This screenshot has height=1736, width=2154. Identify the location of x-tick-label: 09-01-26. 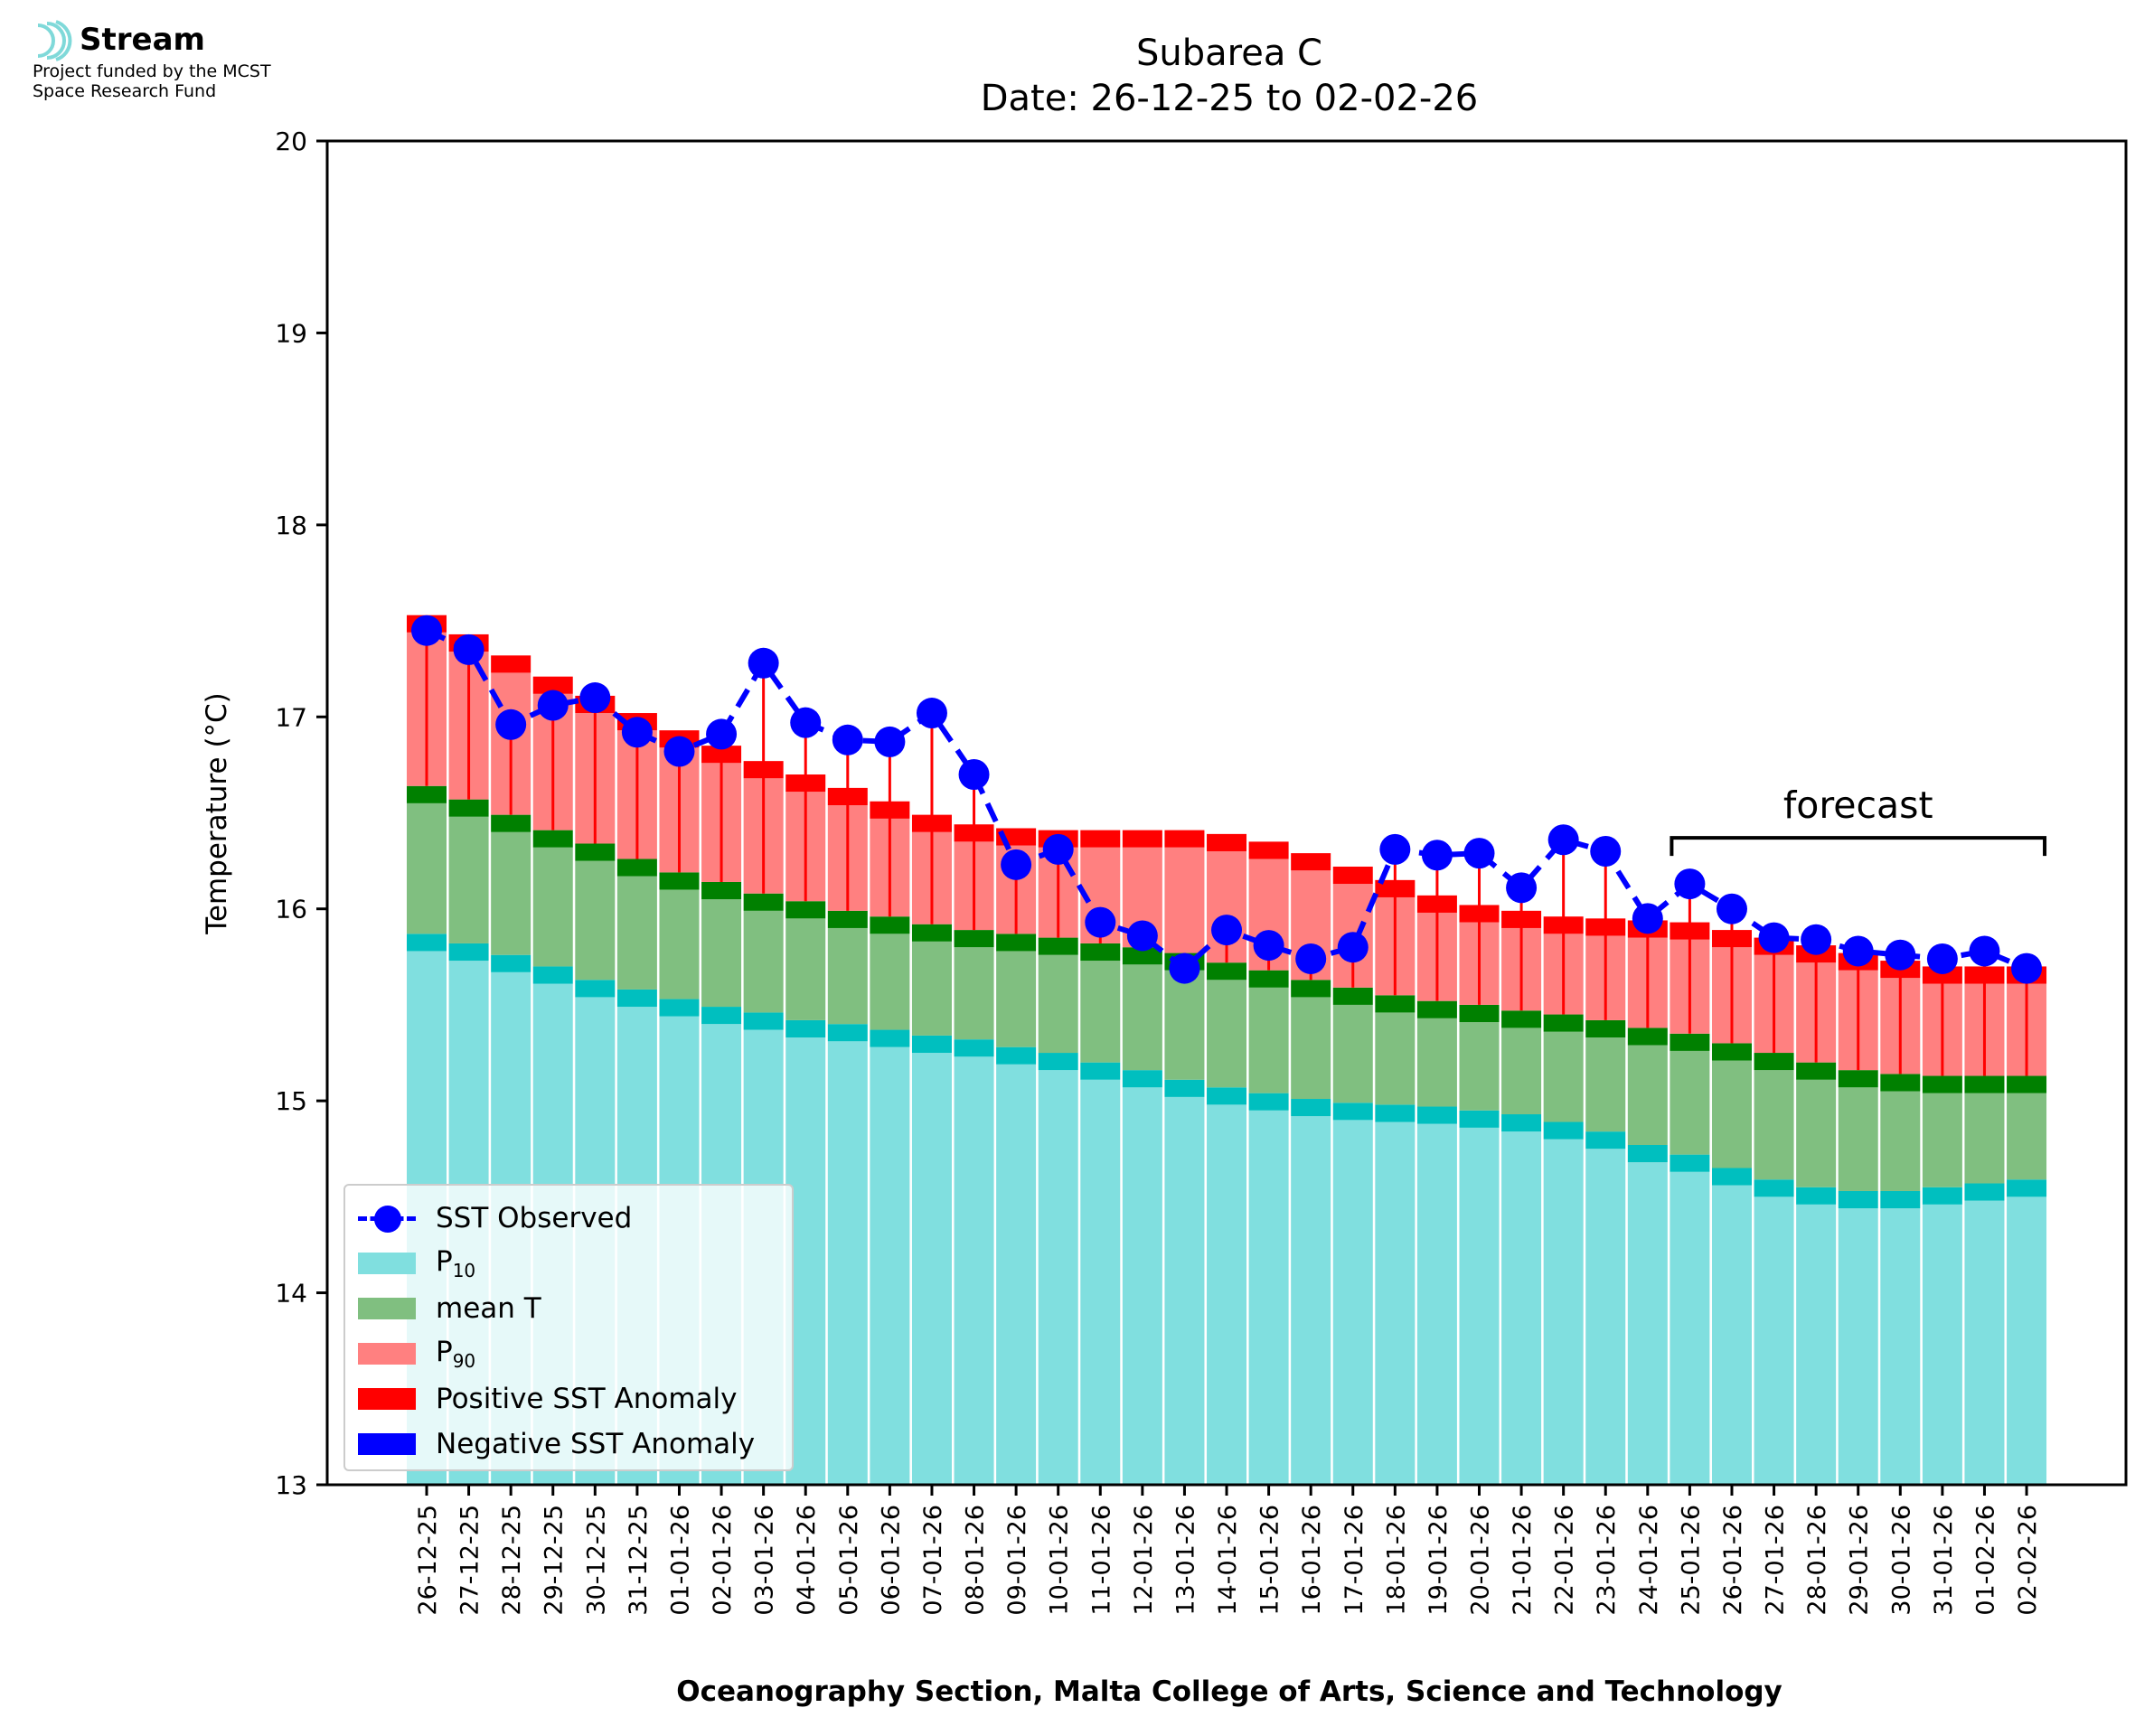
(1017, 1560).